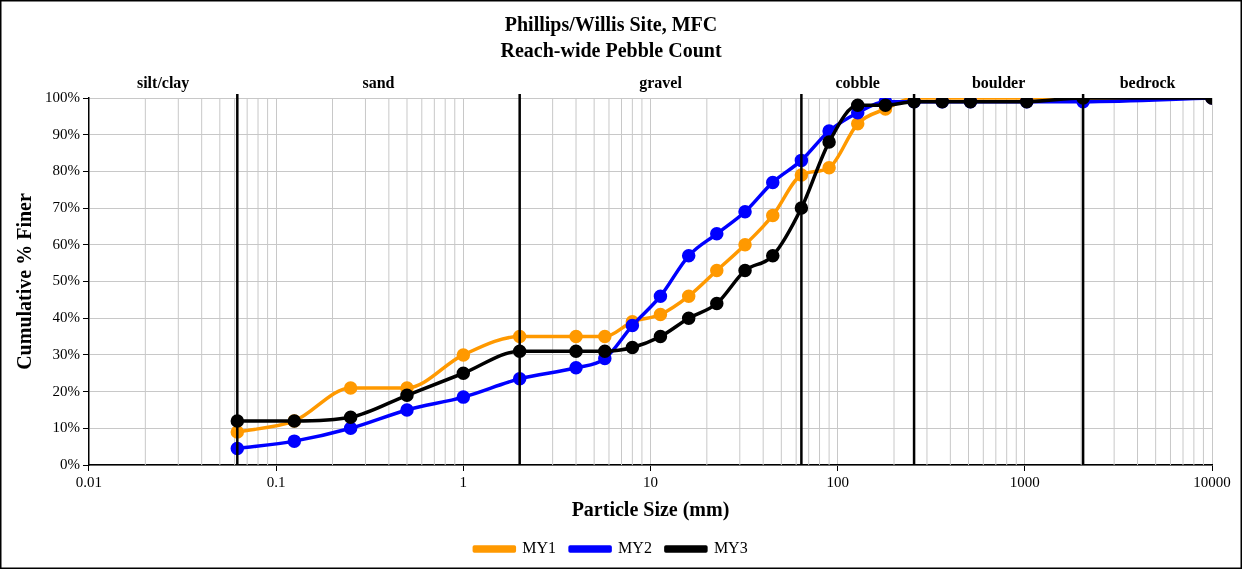 This screenshot has height=569, width=1242. I want to click on legend-label: MY1, so click(539, 548).